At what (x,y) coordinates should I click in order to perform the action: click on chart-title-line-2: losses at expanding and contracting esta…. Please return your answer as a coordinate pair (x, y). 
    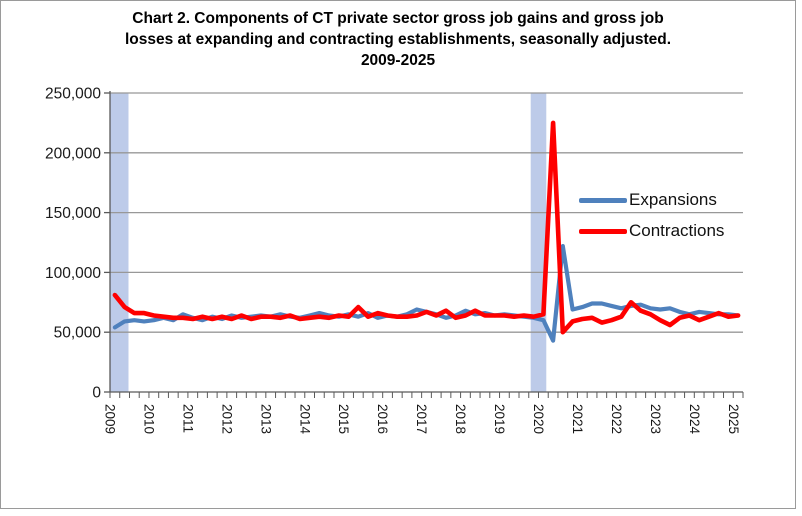
    Looking at the image, I should click on (398, 39).